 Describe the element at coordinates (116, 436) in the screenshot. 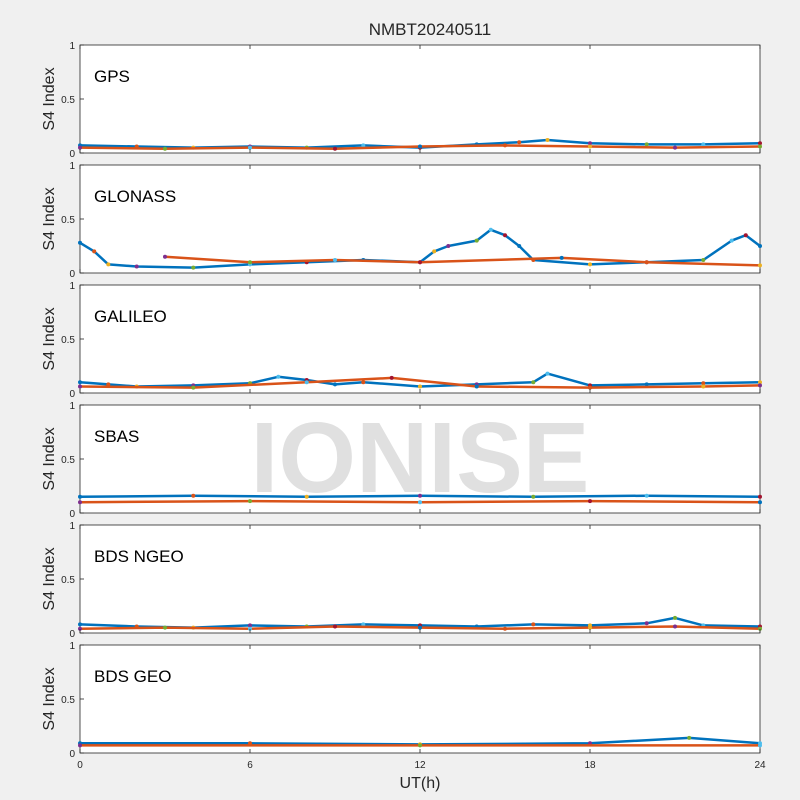

I see `panel-label: SBAS` at that location.